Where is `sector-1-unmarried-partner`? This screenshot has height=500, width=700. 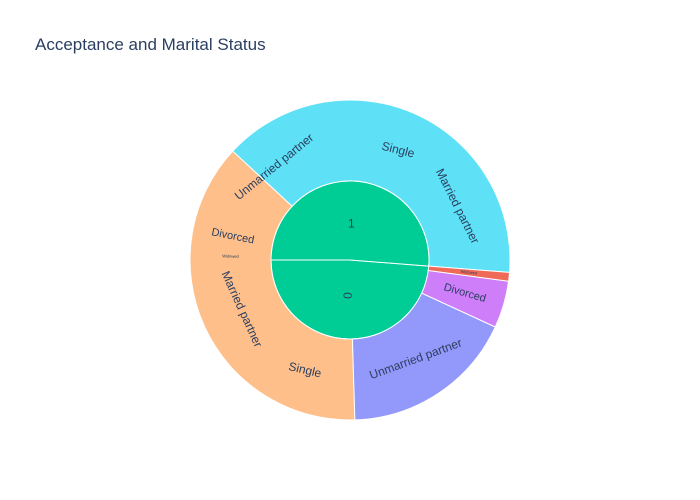 sector-1-unmarried-partner is located at coordinates (423, 356).